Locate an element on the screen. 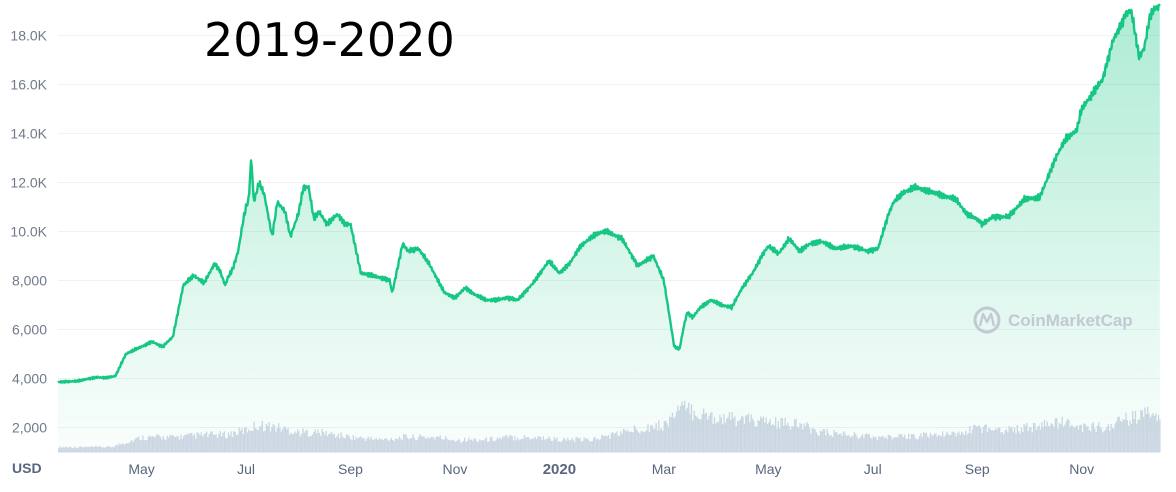  y-tick-label: 12.0K is located at coordinates (28, 182).